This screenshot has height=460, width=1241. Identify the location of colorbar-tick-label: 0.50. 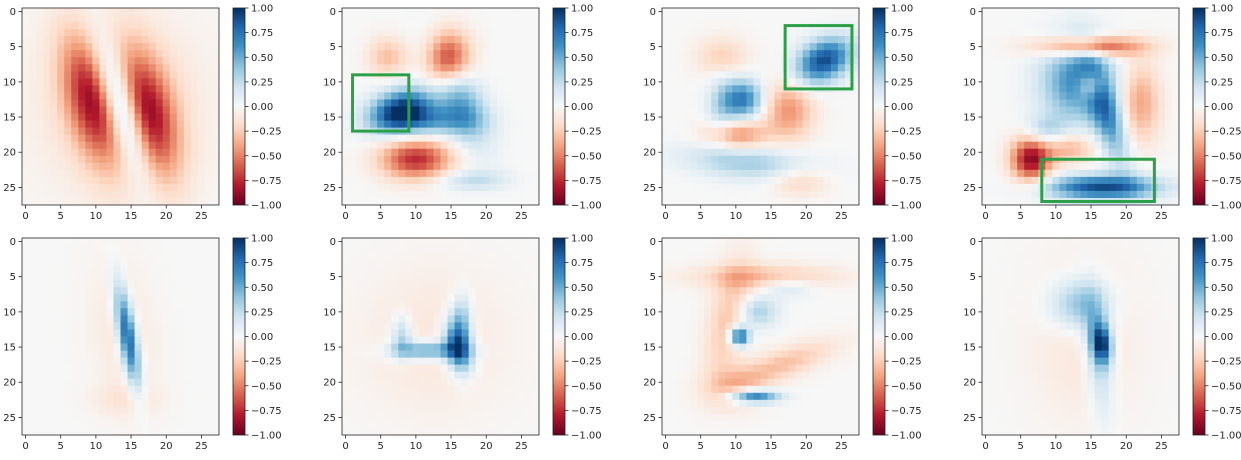
(582, 58).